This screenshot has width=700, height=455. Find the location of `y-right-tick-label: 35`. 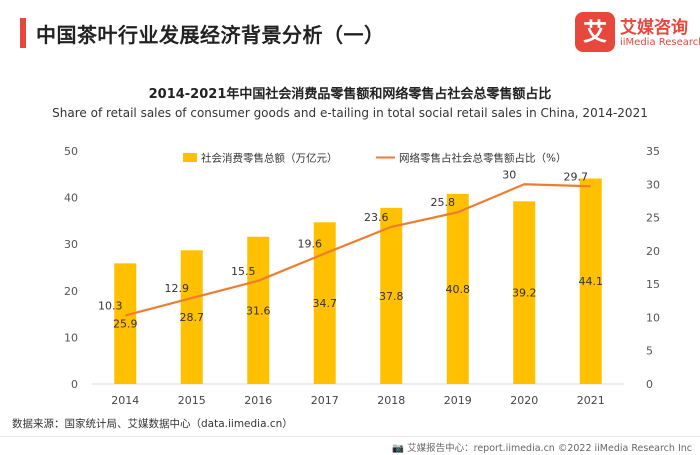

y-right-tick-label: 35 is located at coordinates (653, 151).